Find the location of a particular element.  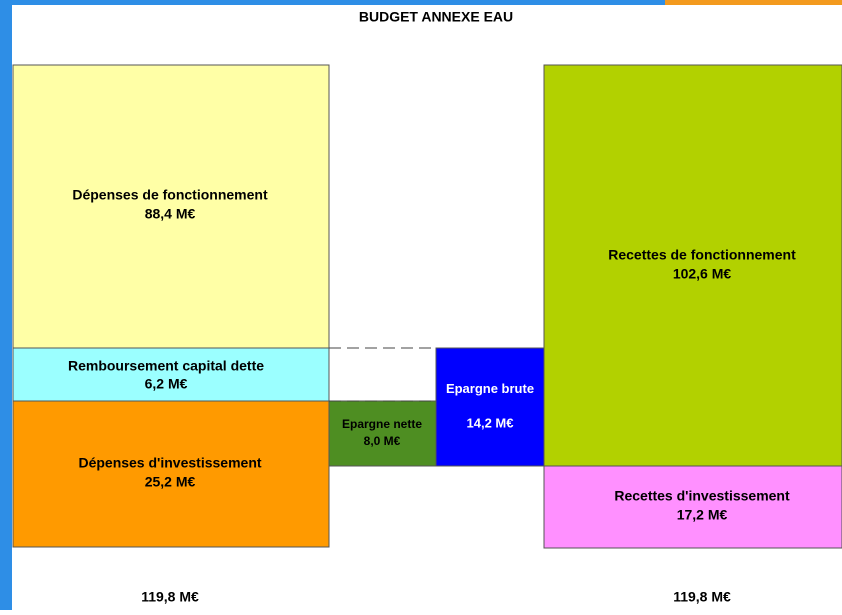

block-label: Recettes d'investissement is located at coordinates (702, 496).